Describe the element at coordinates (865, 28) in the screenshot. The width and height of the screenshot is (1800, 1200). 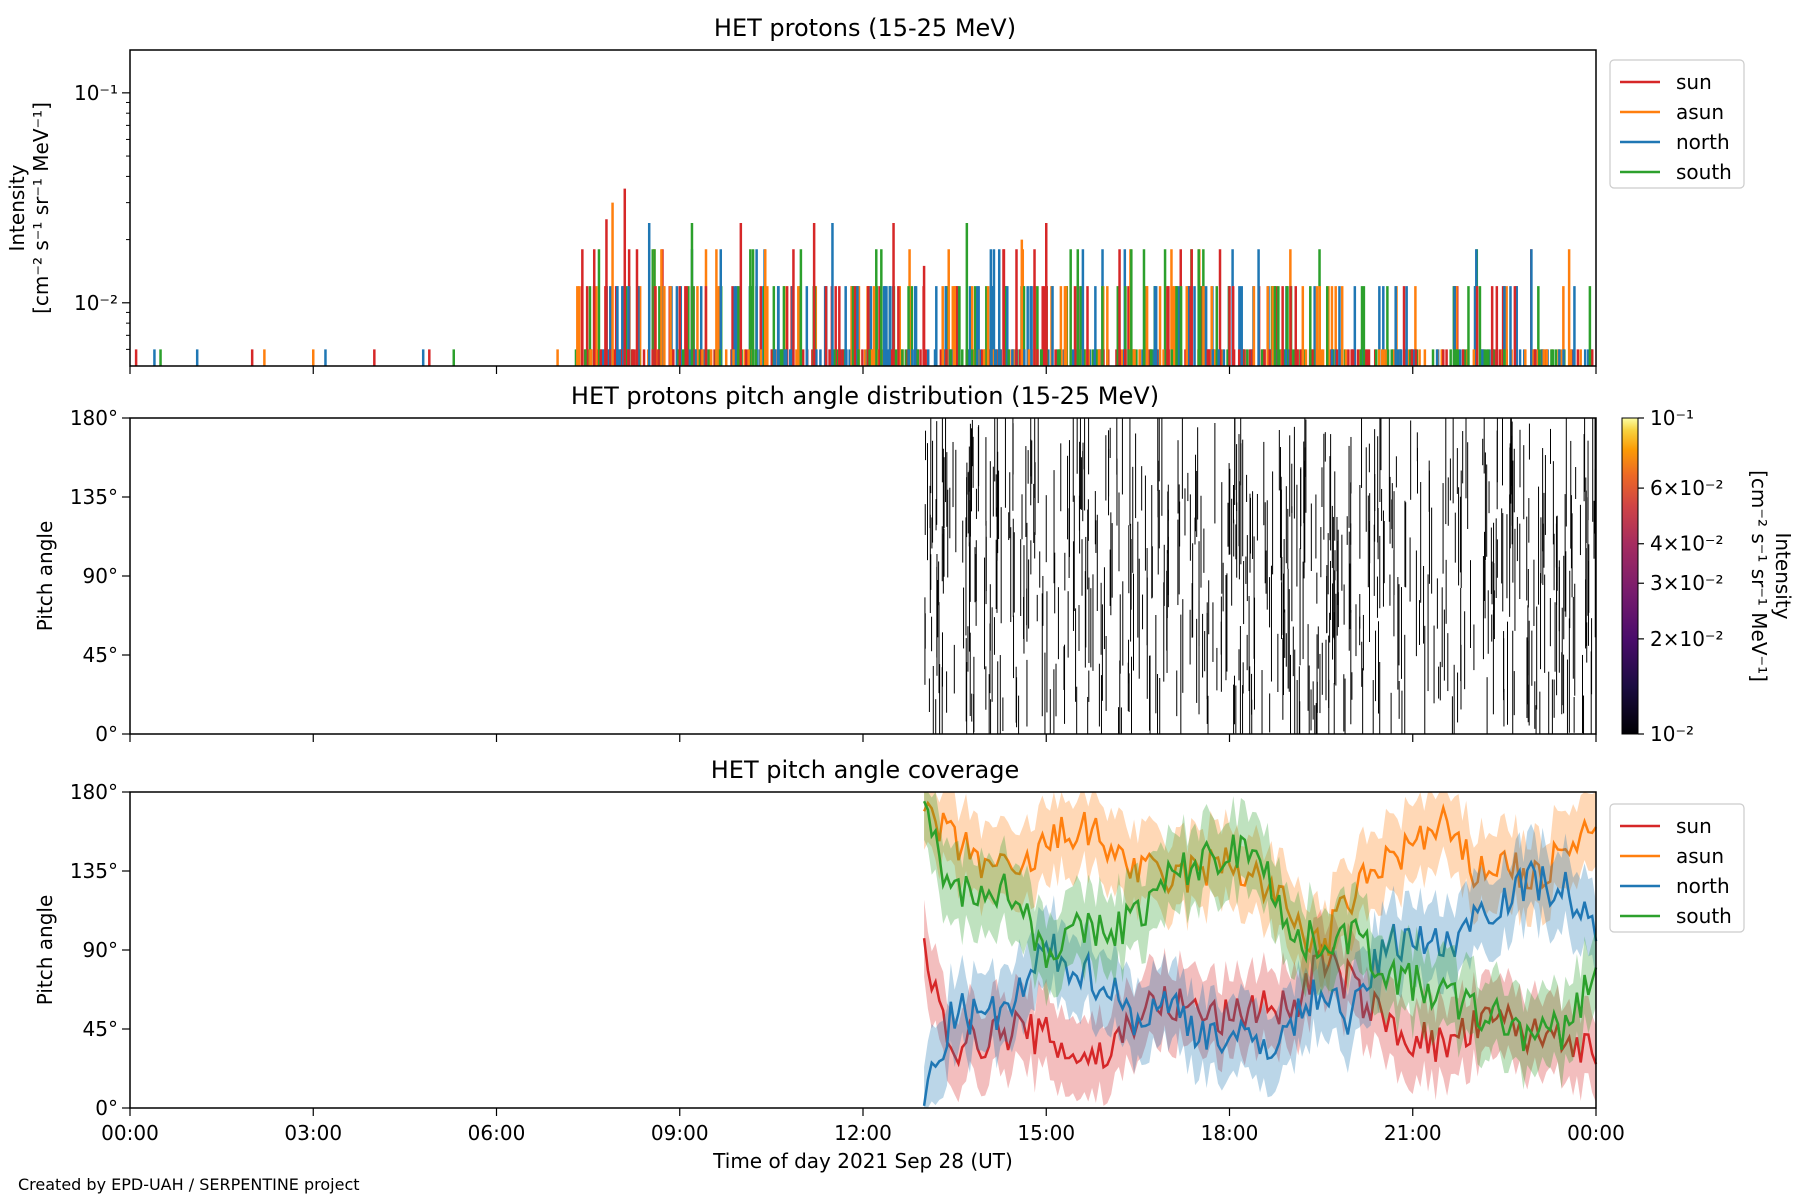
I see `panel1-title: HET protons (15-25 MeV)` at that location.